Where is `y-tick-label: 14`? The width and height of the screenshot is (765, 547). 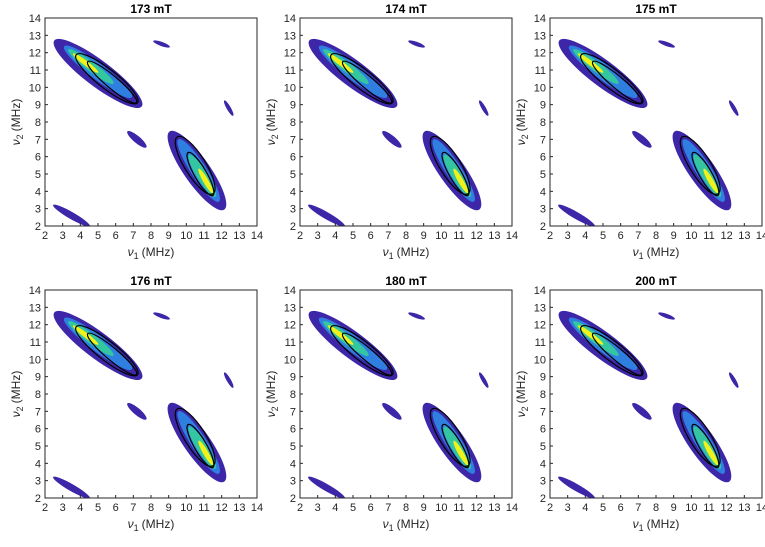 y-tick-label: 14 is located at coordinates (290, 291).